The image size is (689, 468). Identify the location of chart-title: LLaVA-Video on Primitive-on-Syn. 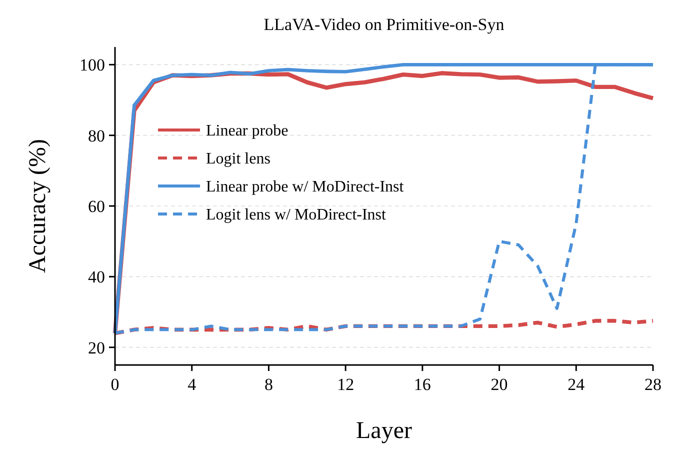
(384, 24).